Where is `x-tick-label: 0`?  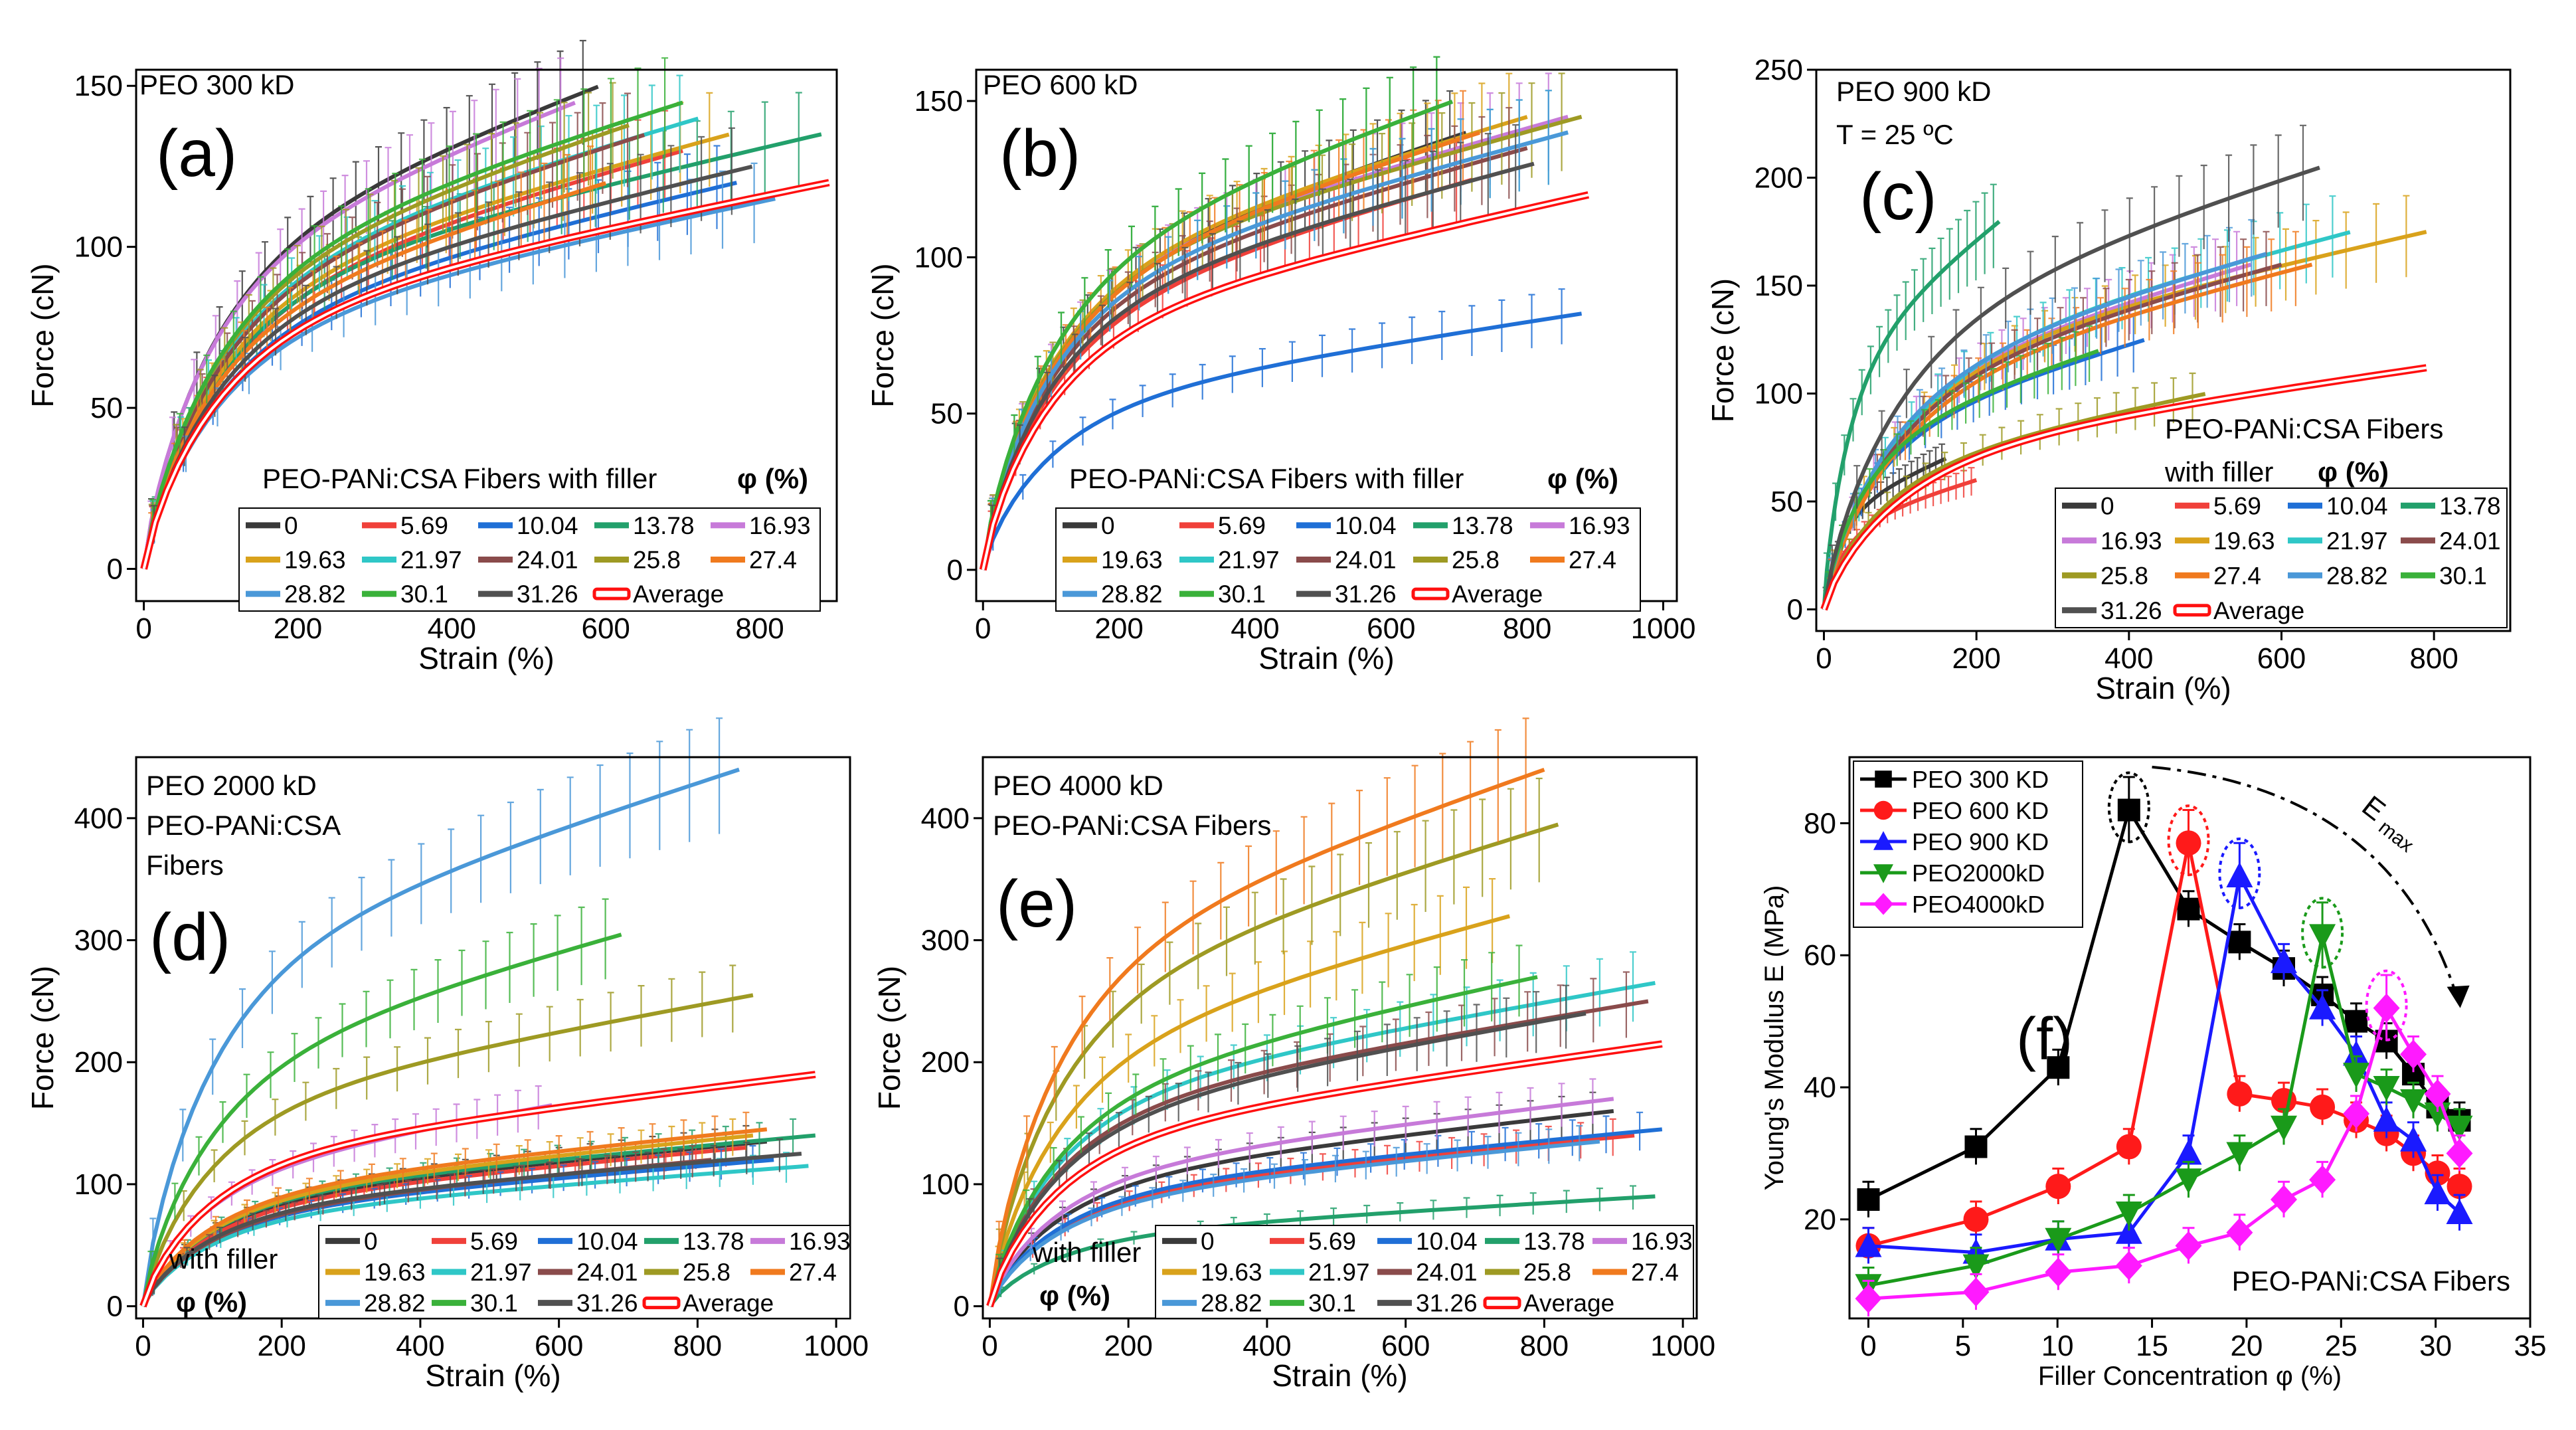 x-tick-label: 0 is located at coordinates (989, 1346).